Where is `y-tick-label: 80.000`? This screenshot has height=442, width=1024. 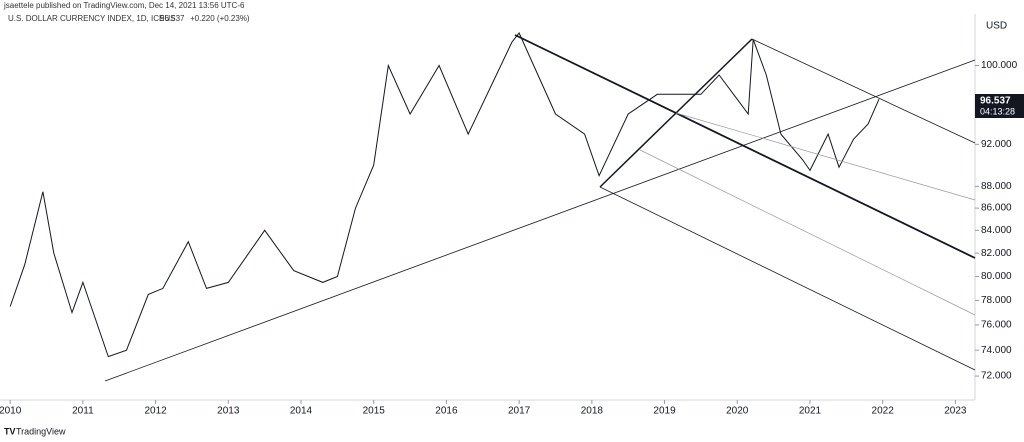
y-tick-label: 80.000 is located at coordinates (996, 276).